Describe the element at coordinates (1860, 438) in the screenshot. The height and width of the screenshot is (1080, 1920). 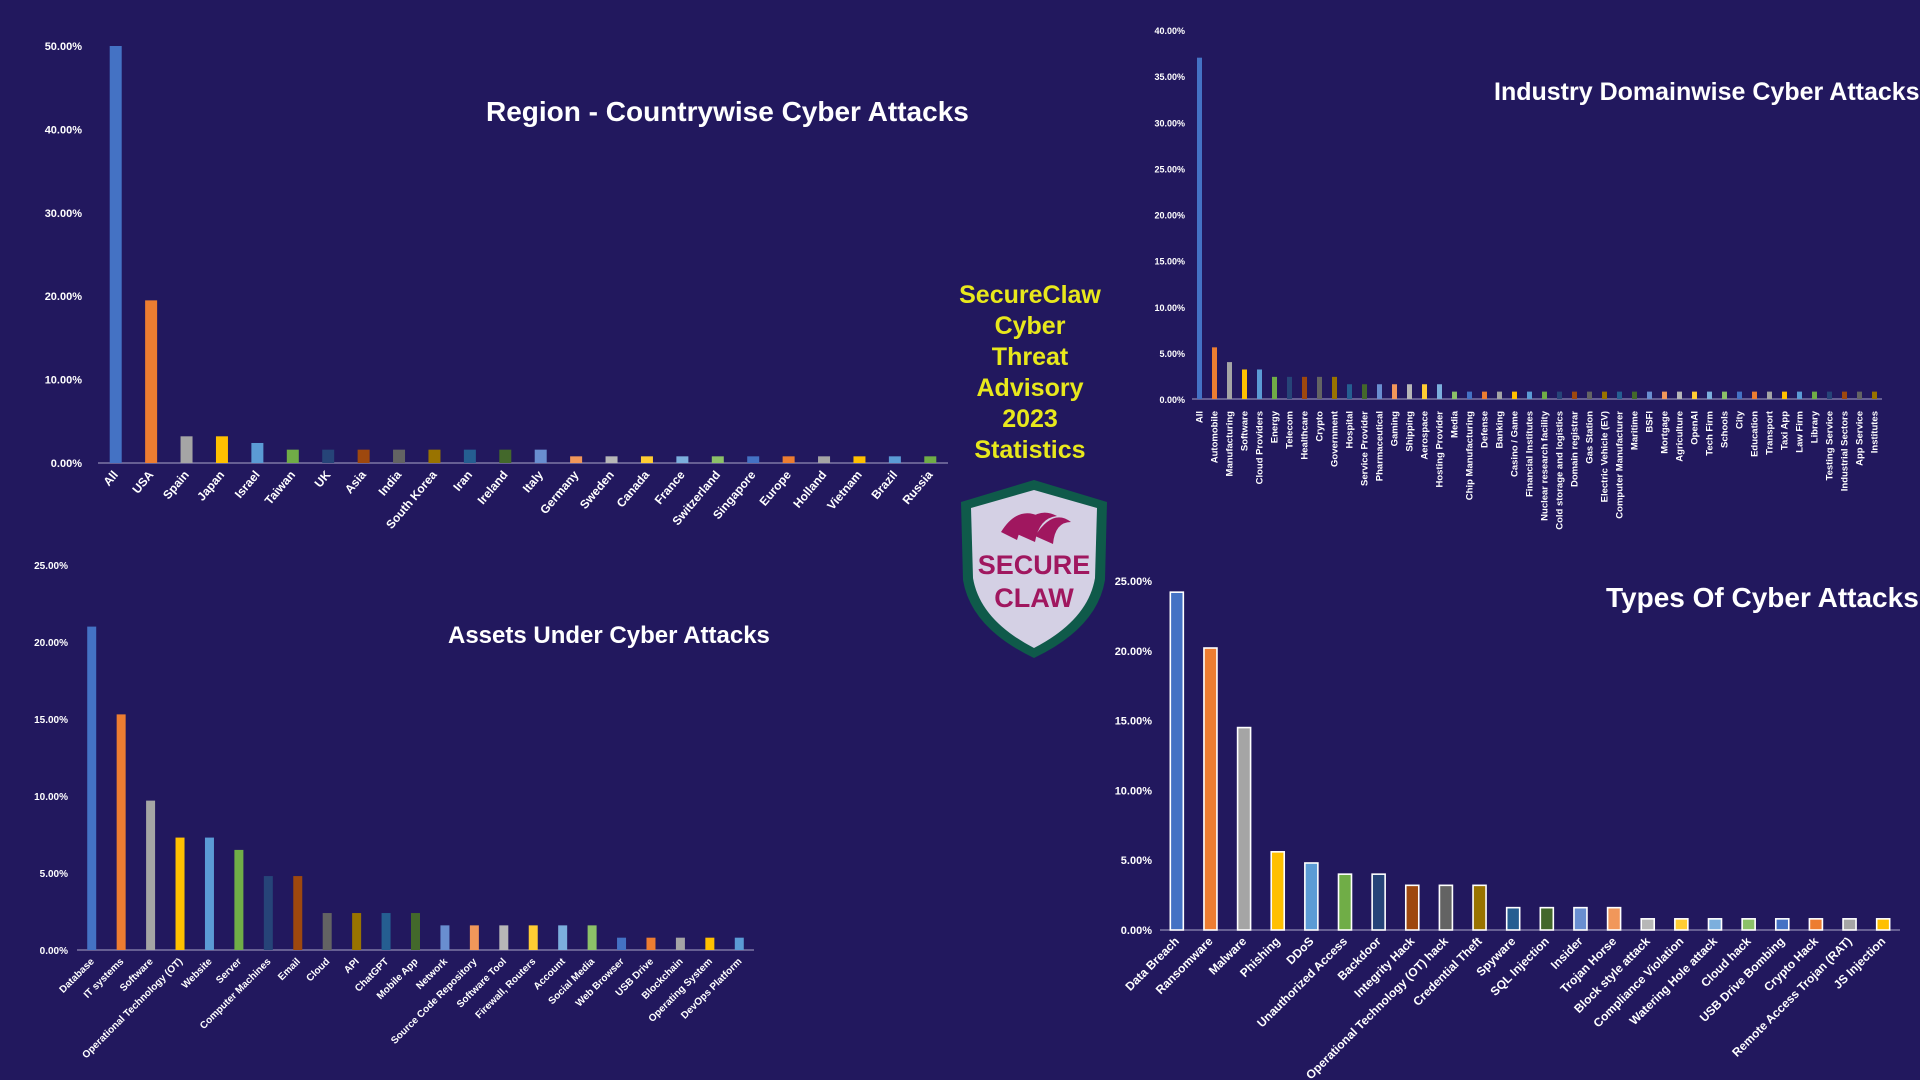
I see `x-tick-label: App Service` at that location.